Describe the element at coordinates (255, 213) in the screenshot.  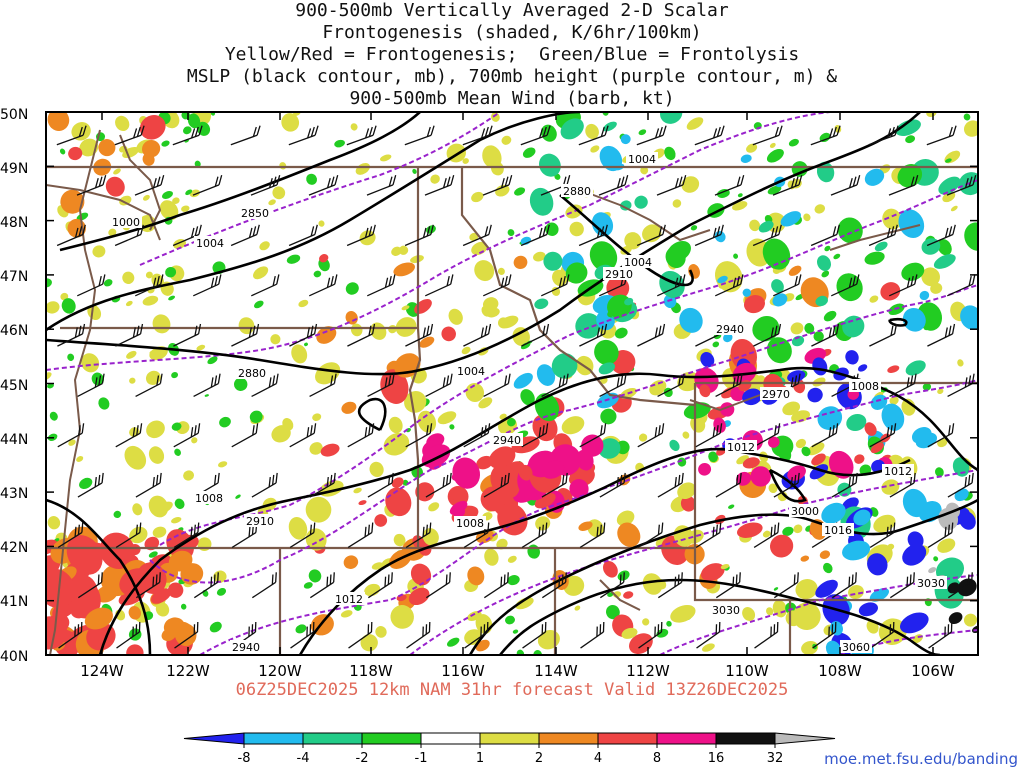
I see `height-label: 2850` at that location.